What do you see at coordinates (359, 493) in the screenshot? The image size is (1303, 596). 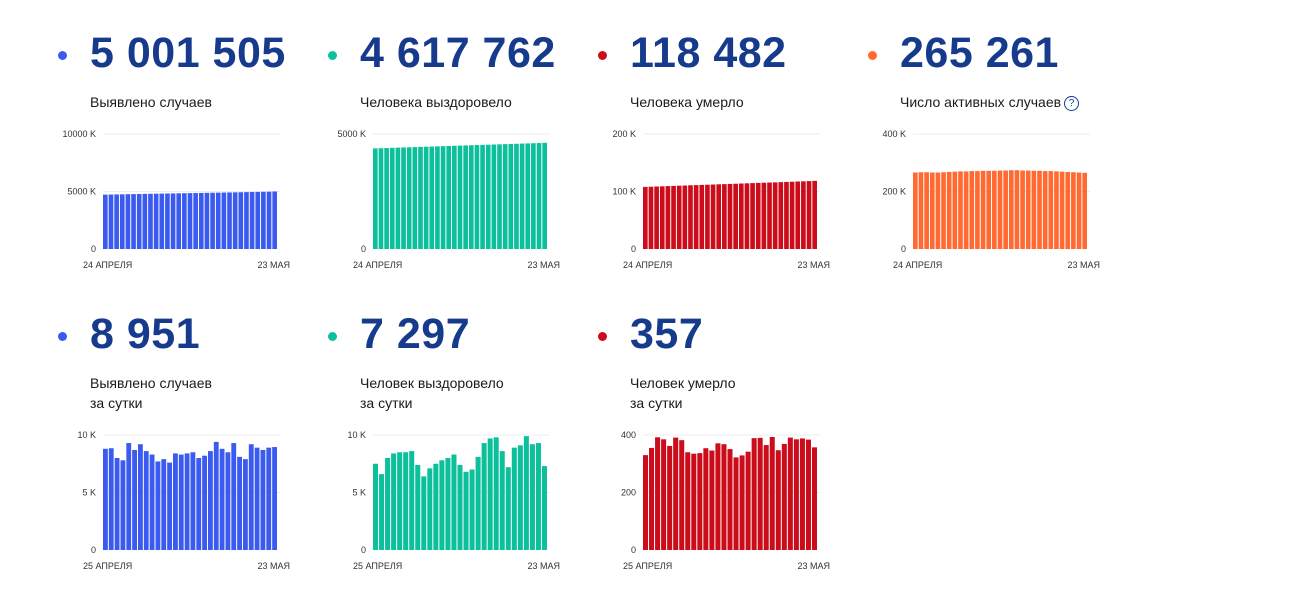 I see `y-tick-label: 5 K` at bounding box center [359, 493].